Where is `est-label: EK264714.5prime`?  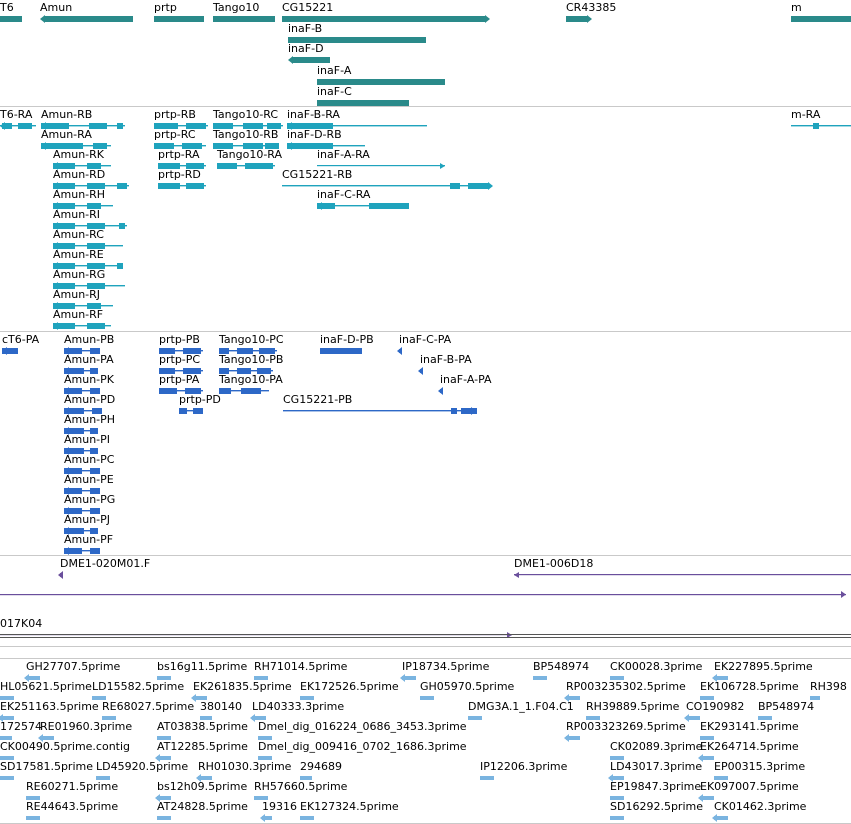 est-label: EK264714.5prime is located at coordinates (749, 746).